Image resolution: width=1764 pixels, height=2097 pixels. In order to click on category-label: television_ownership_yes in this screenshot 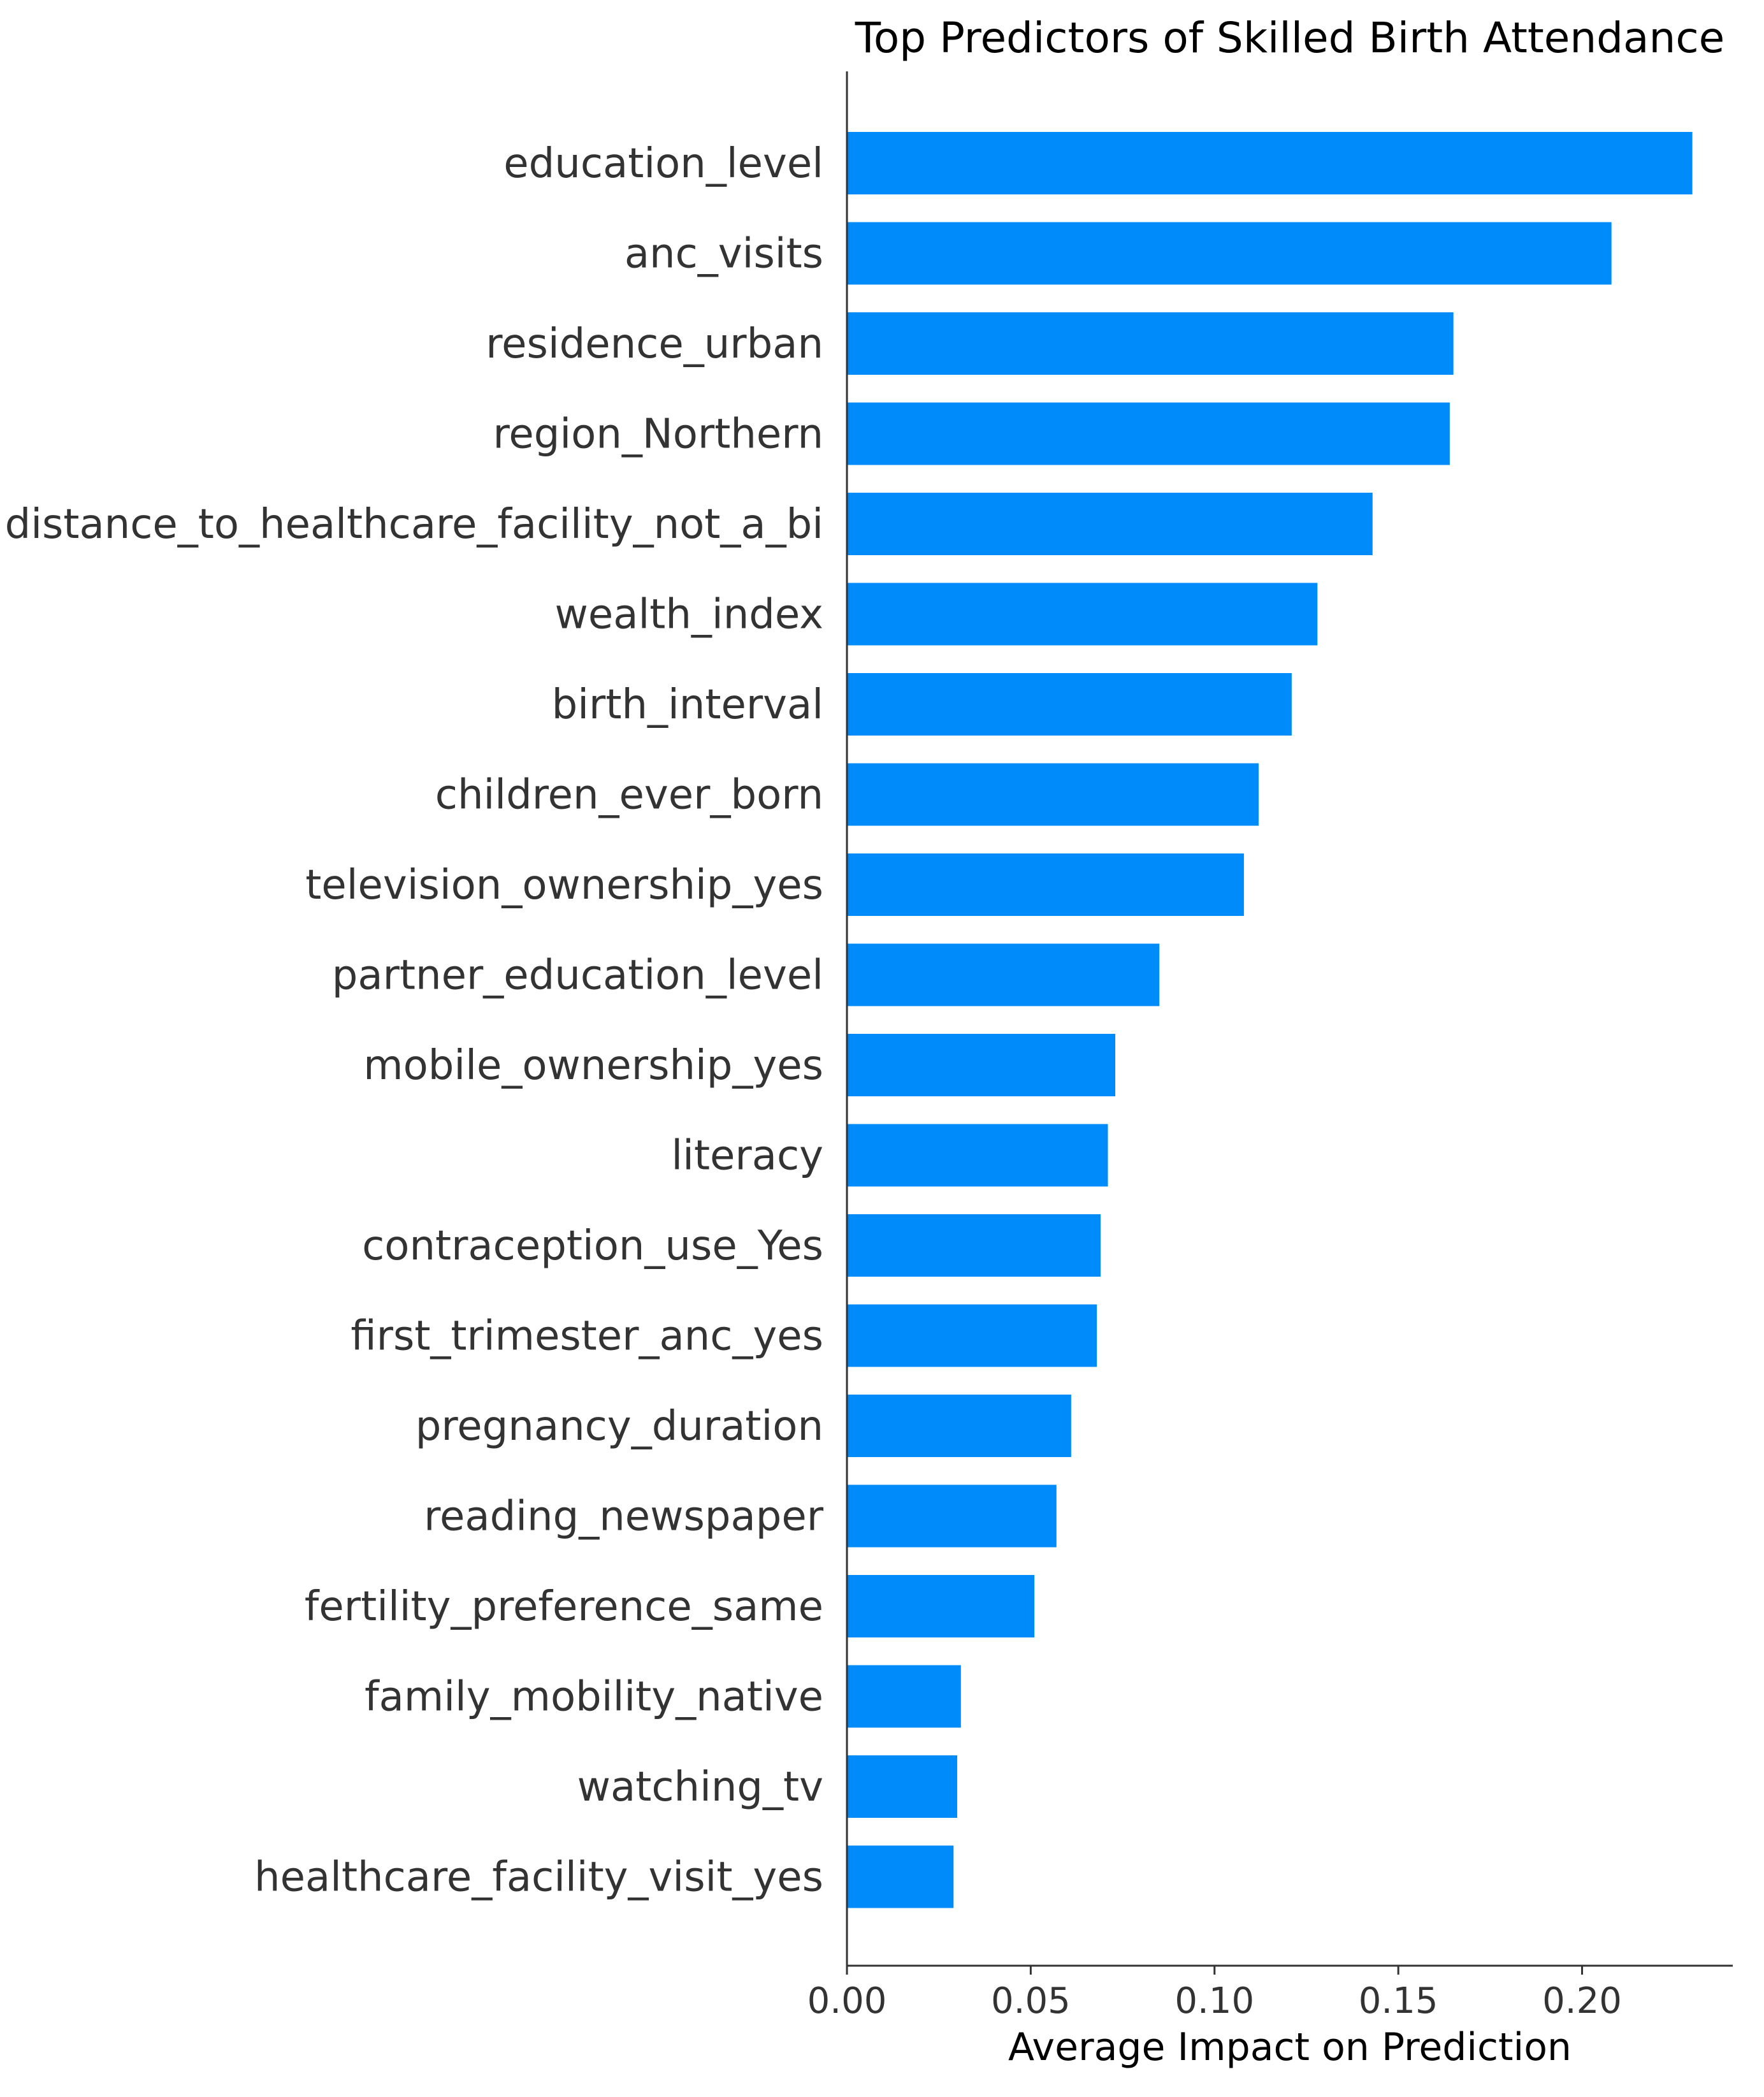, I will do `click(564, 885)`.